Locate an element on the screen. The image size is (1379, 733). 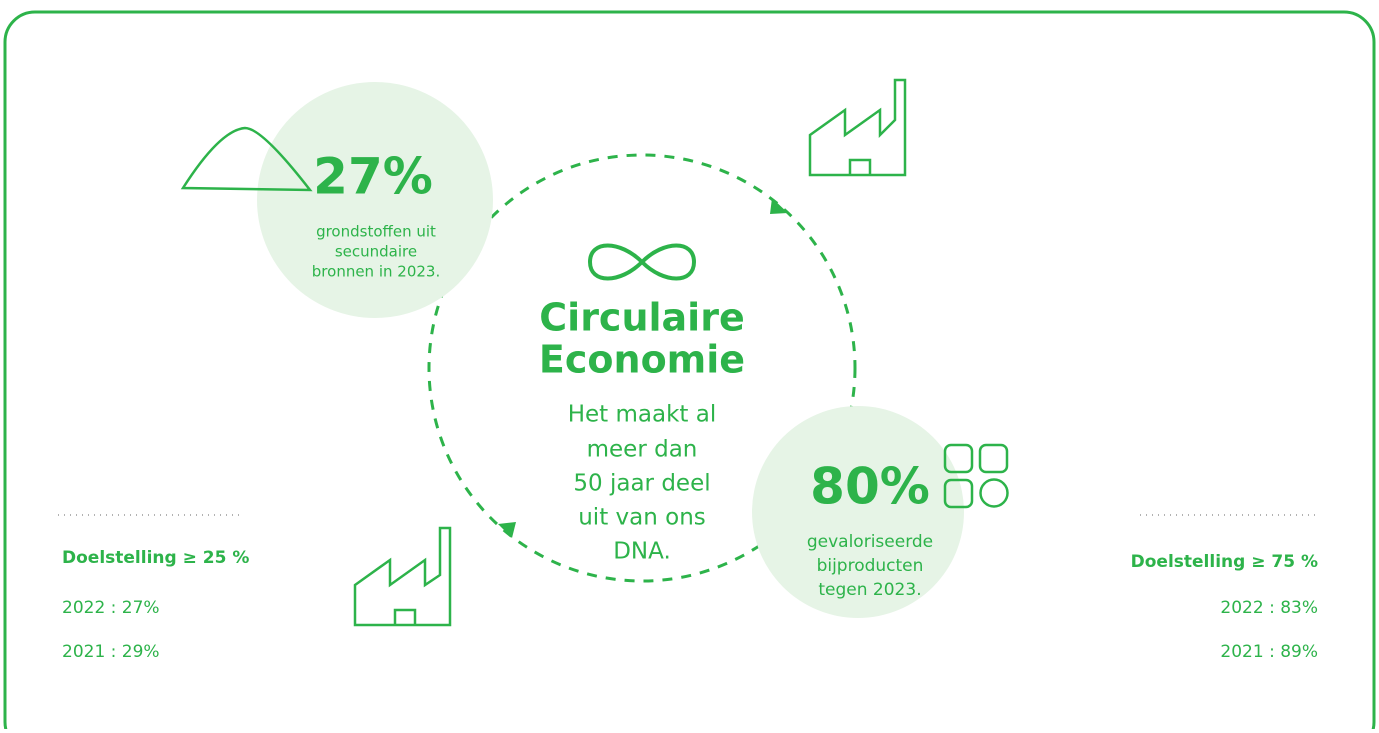
title: Economie is located at coordinates (642, 360).